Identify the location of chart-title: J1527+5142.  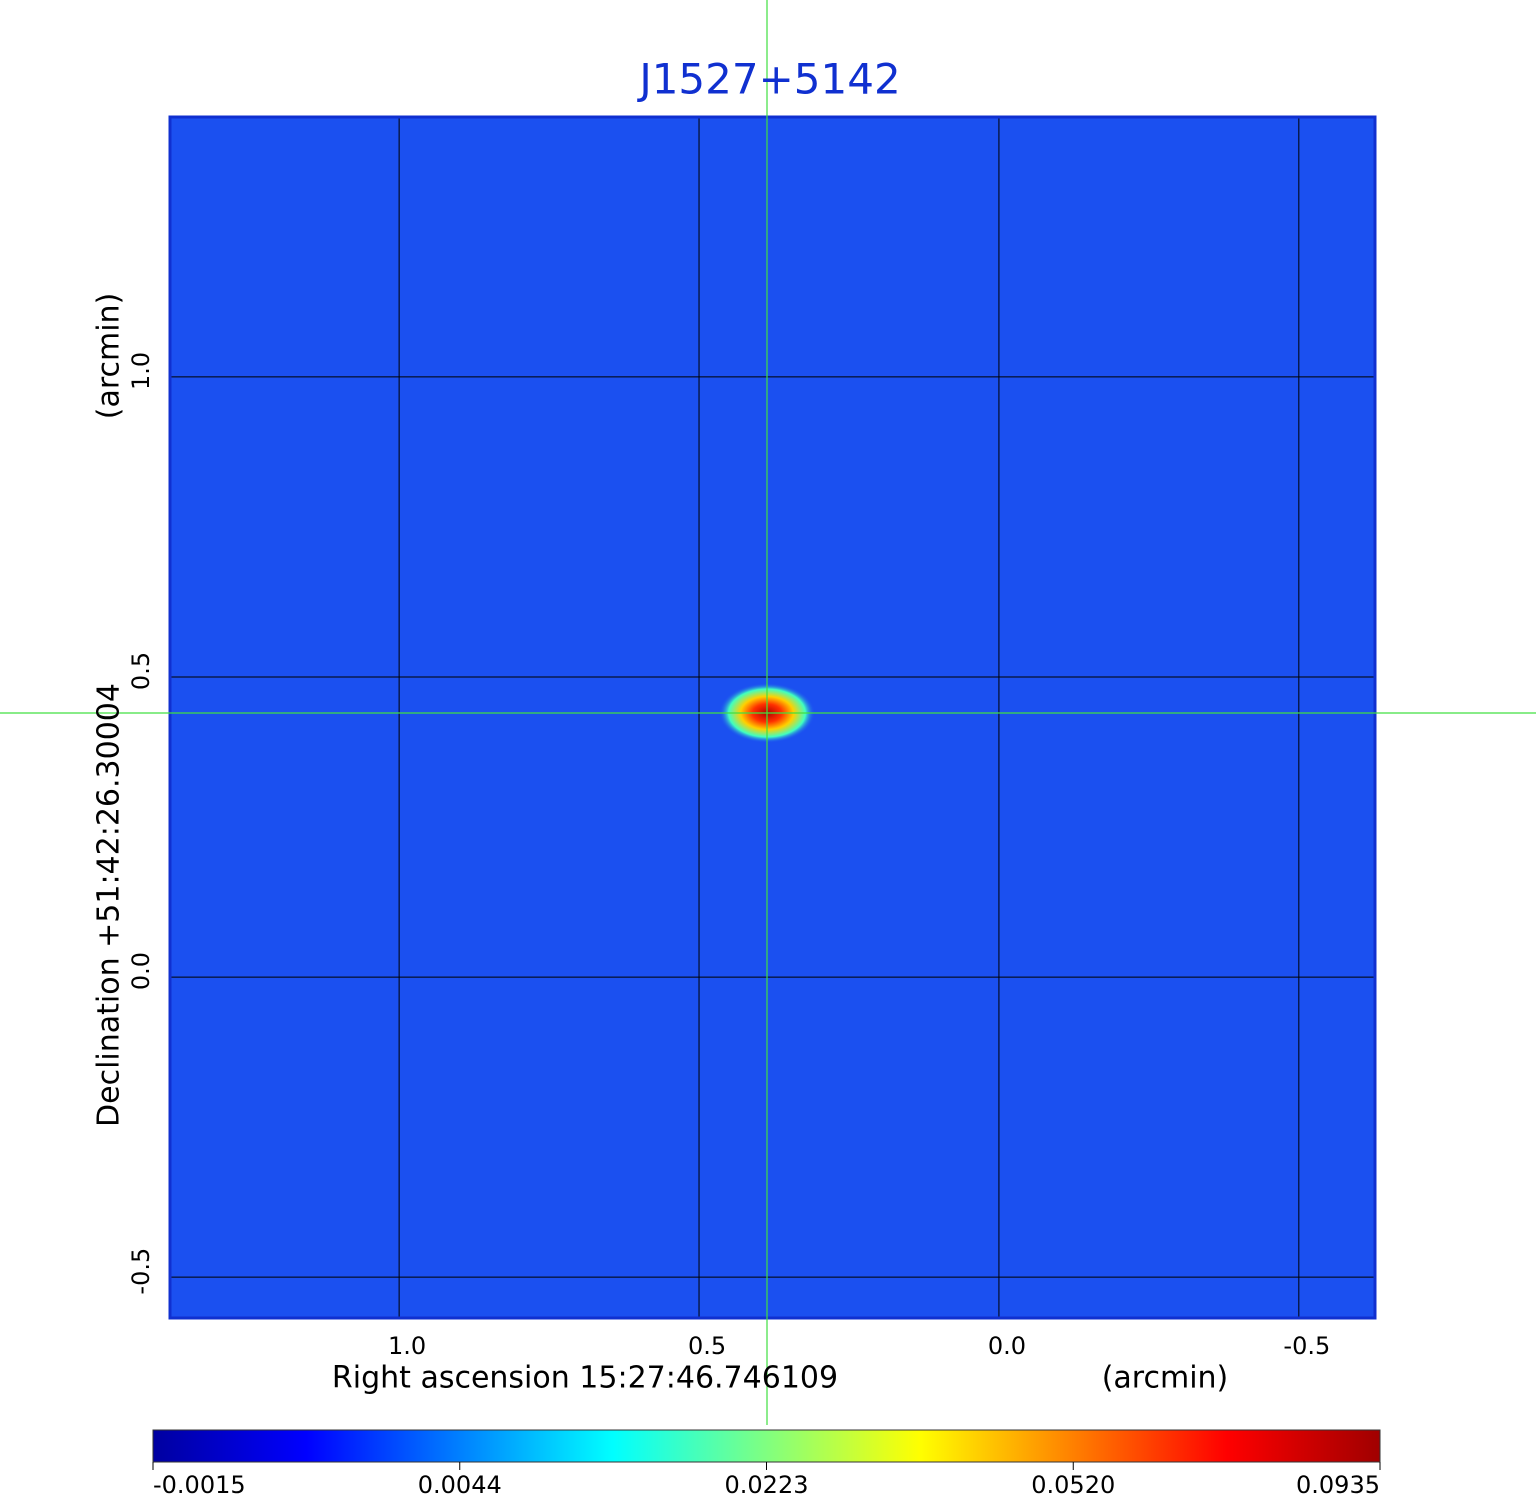
(768, 79).